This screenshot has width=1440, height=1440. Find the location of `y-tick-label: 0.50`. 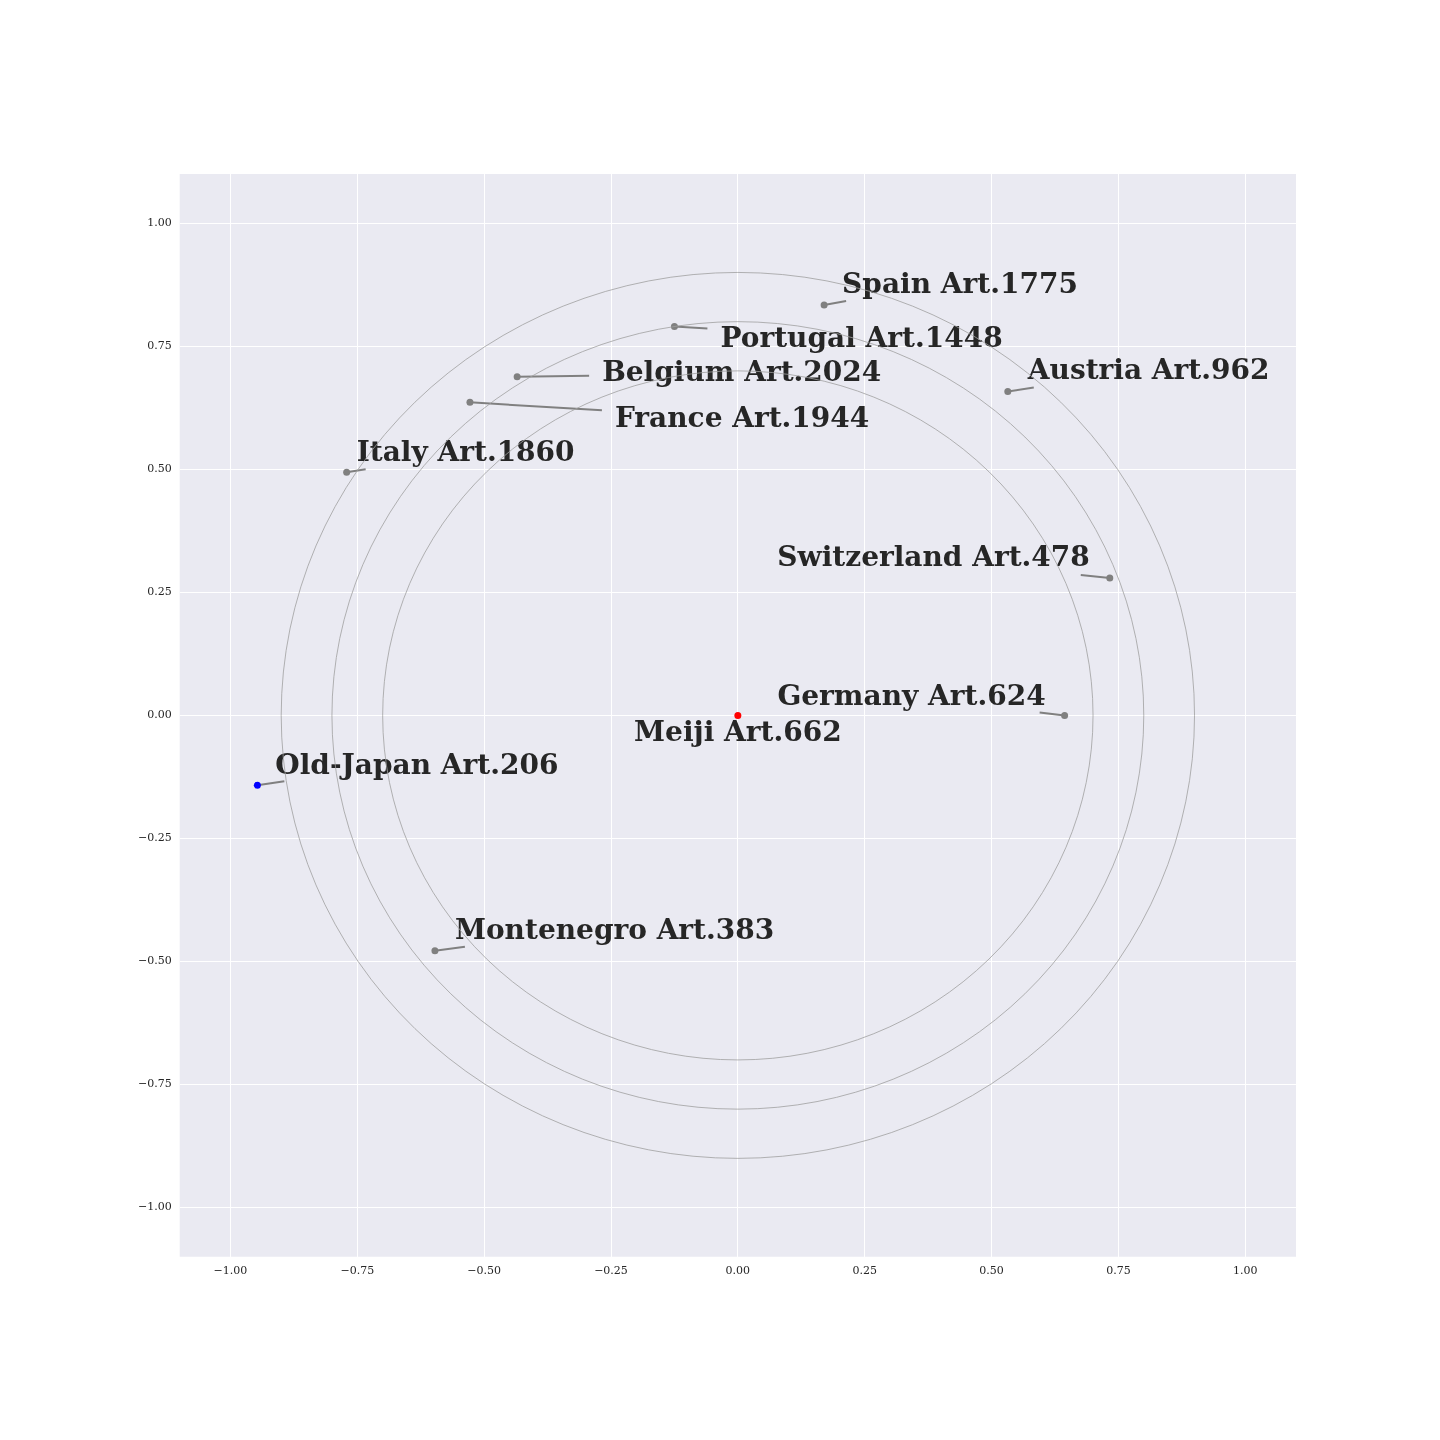

y-tick-label: 0.50 is located at coordinates (159, 469).